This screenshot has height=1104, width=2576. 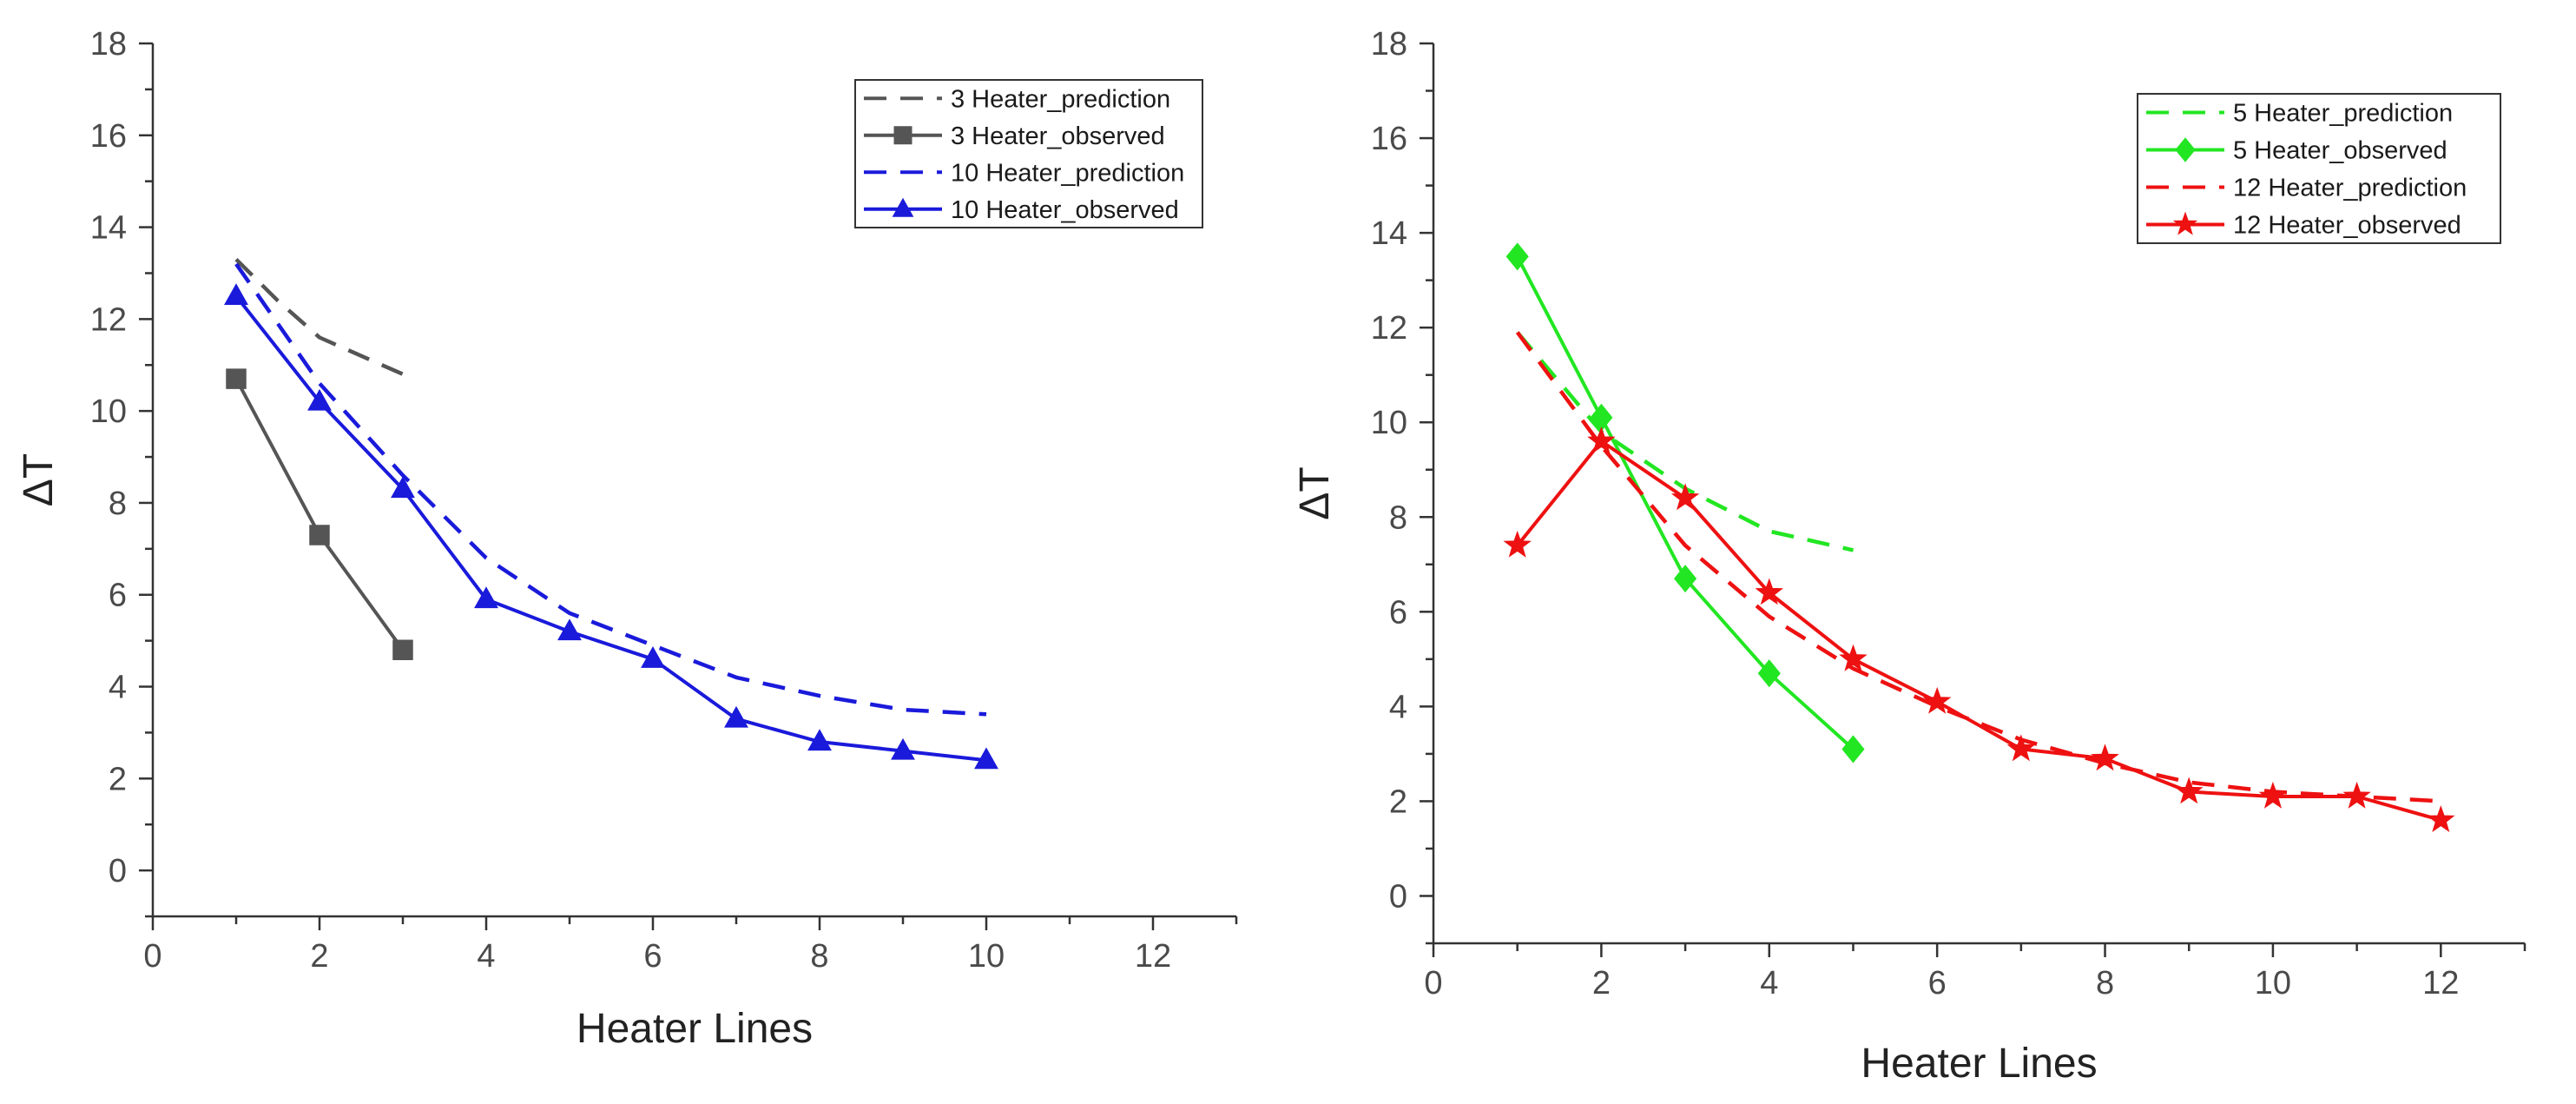 I want to click on series-3-heater-prediction, so click(x=319, y=317).